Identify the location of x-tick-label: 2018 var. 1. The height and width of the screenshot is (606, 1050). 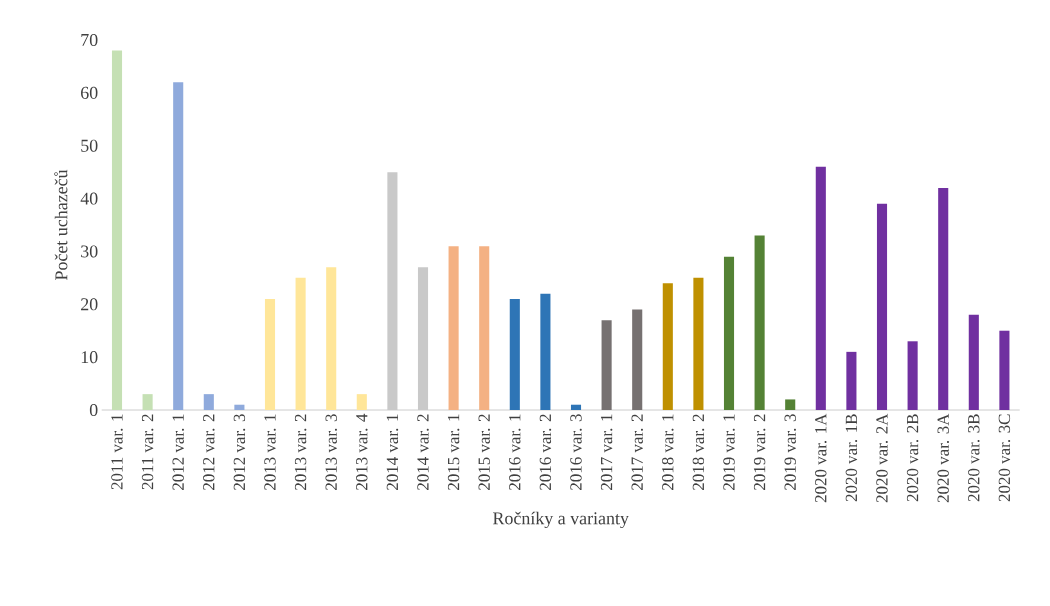
(668, 452).